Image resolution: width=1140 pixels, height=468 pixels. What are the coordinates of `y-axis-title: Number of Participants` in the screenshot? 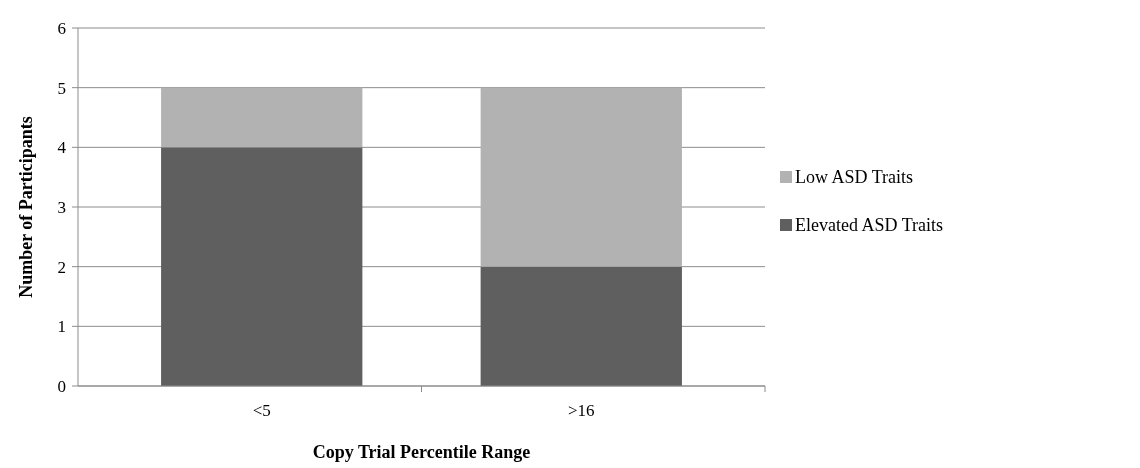 It's located at (26, 207).